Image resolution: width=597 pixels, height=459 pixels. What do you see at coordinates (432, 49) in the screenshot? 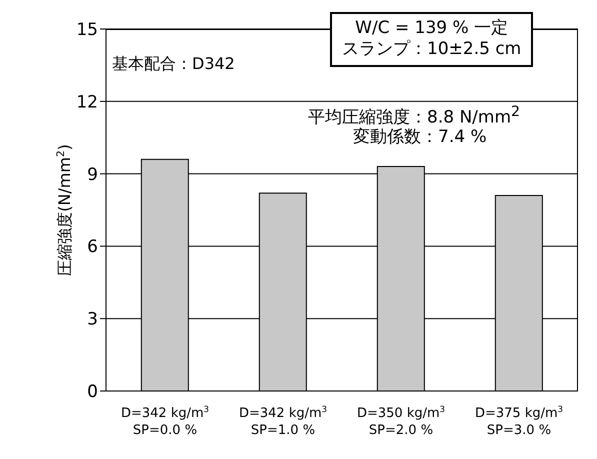
I see `annotation: スランプ：10±2.5 cm` at bounding box center [432, 49].